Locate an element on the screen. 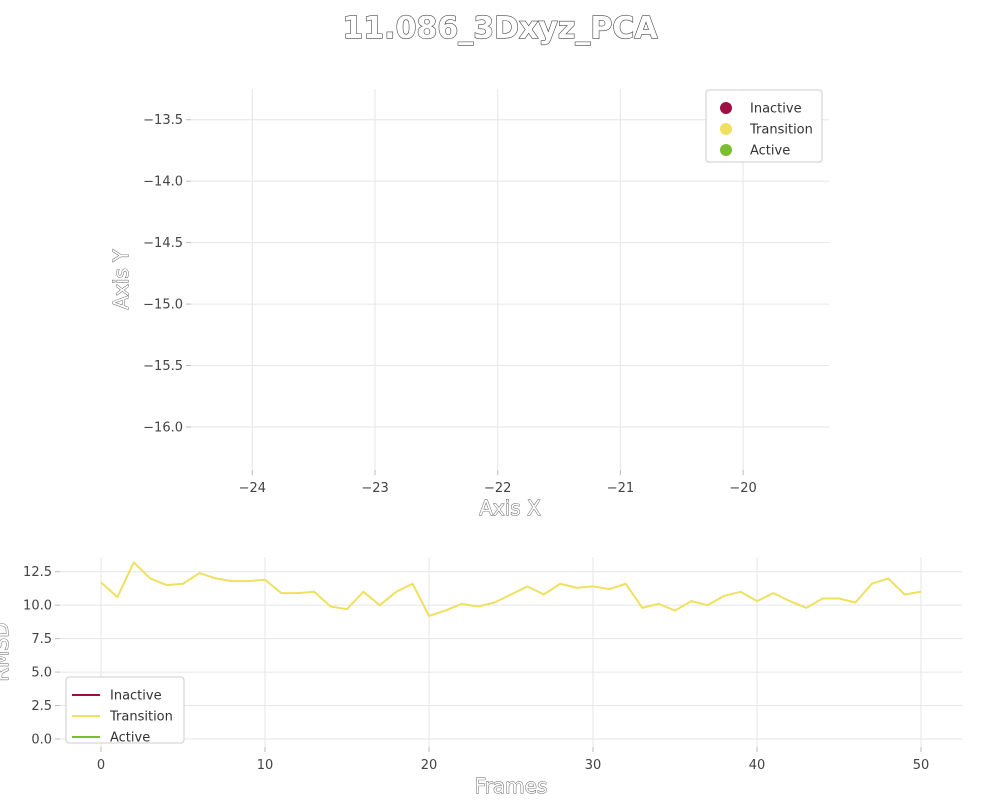  y-tick-label: 2.5 is located at coordinates (41, 706).